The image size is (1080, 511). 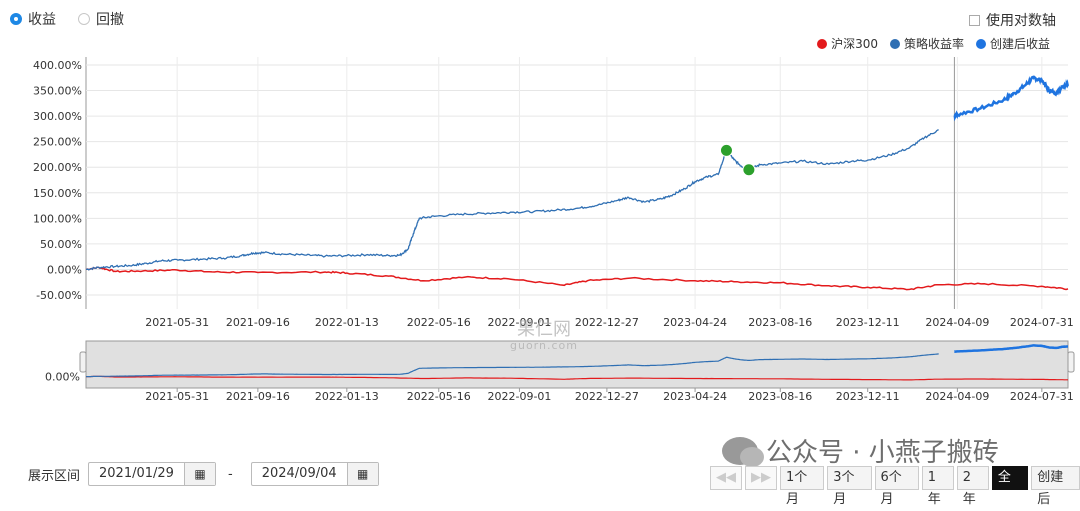 I want to click on x-tick-label: 2024-04-09, so click(x=957, y=322).